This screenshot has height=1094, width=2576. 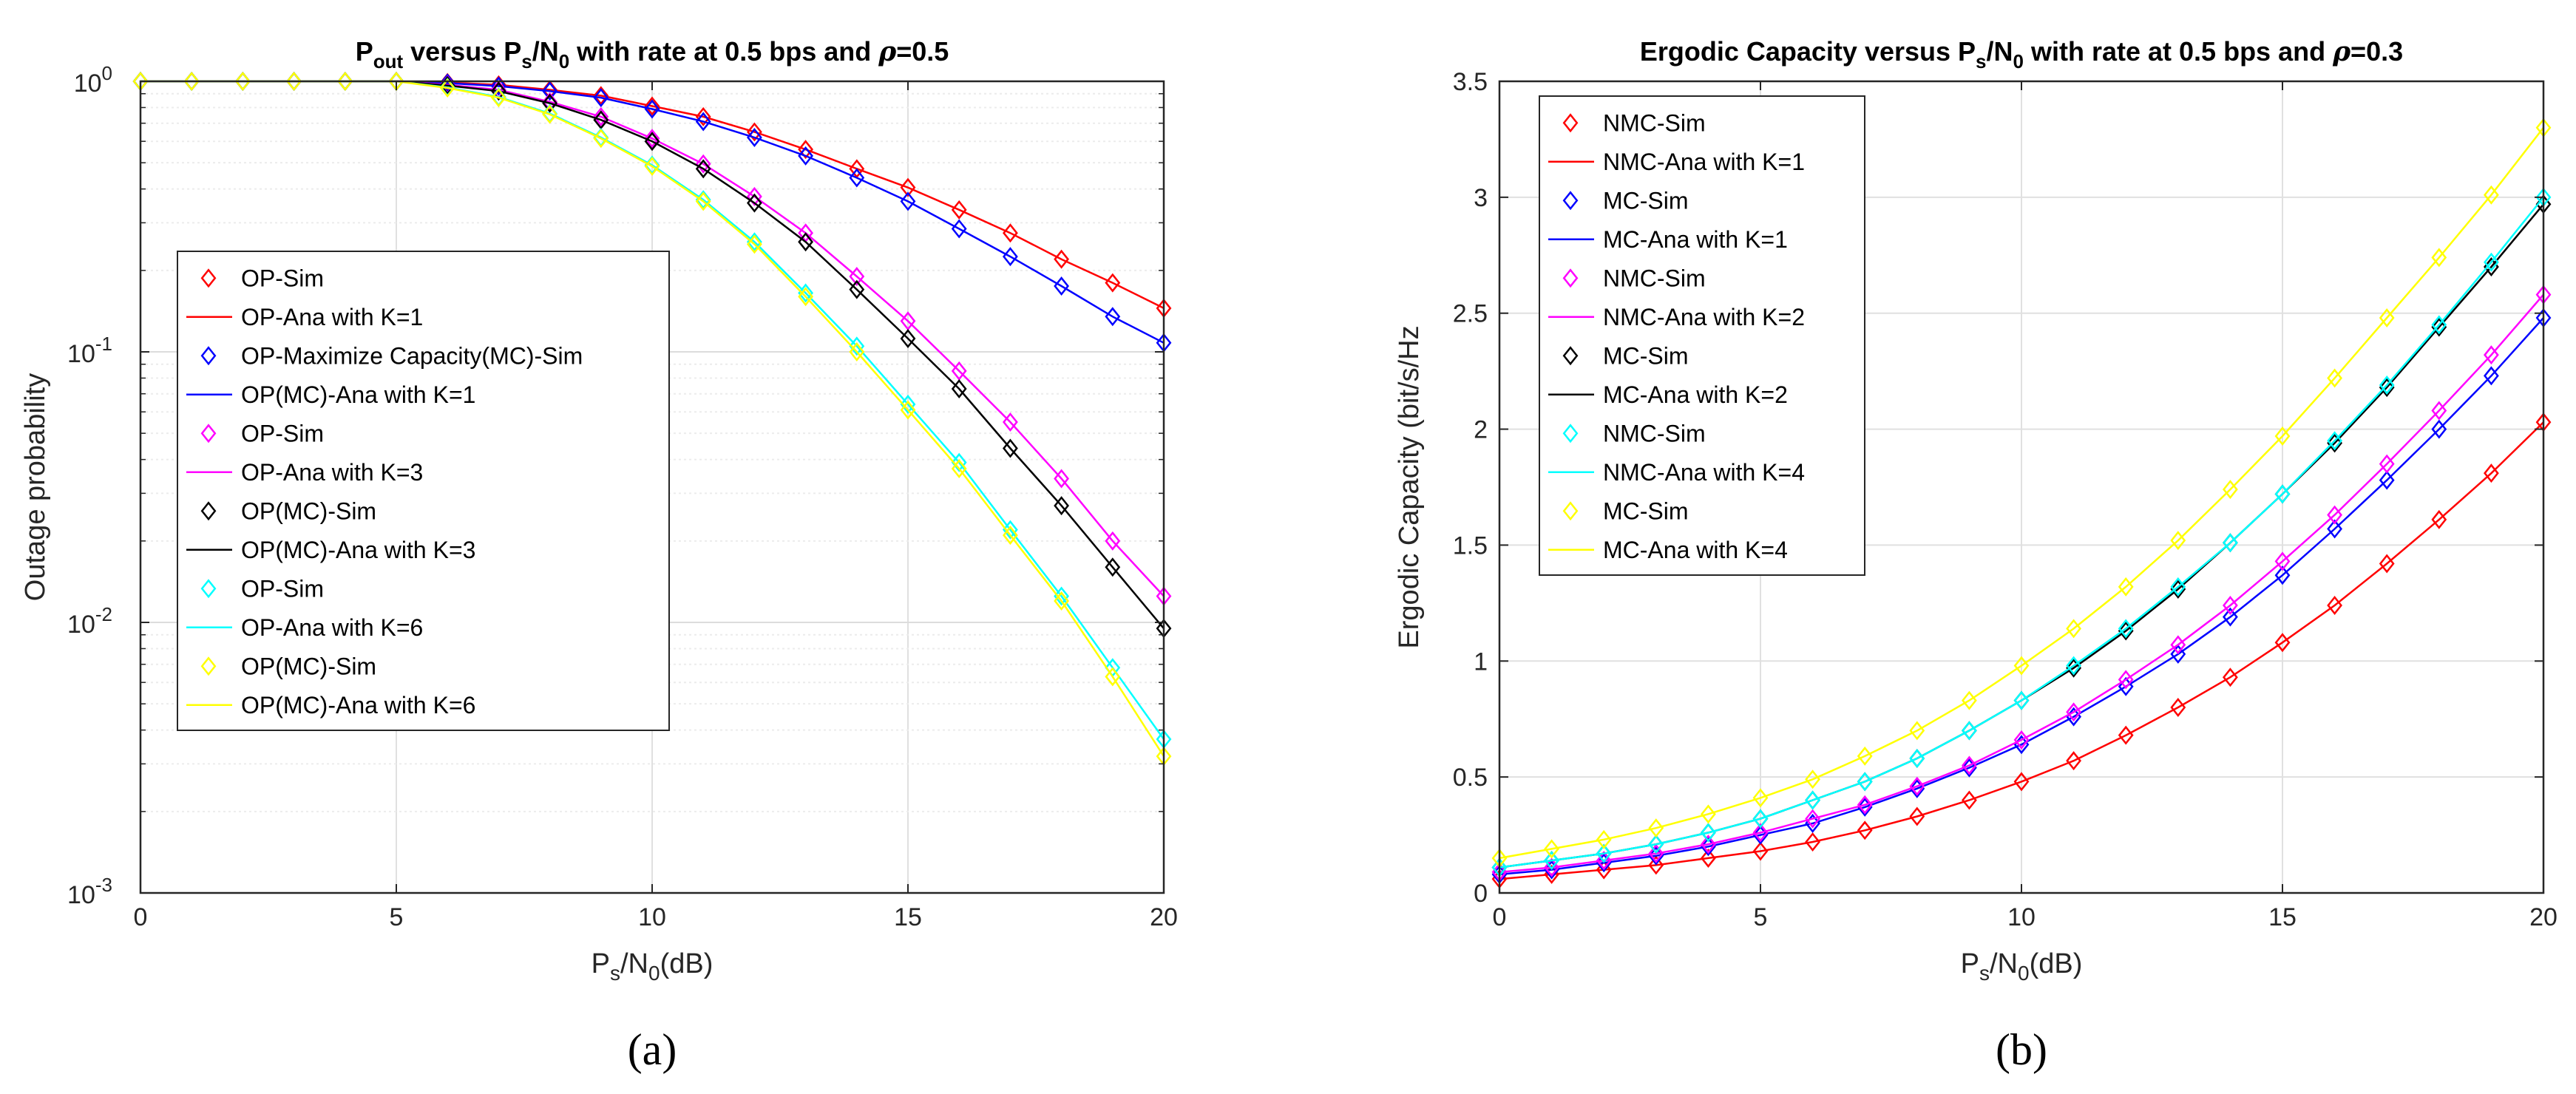 I want to click on y-tick-label: 3.5, so click(x=1470, y=82).